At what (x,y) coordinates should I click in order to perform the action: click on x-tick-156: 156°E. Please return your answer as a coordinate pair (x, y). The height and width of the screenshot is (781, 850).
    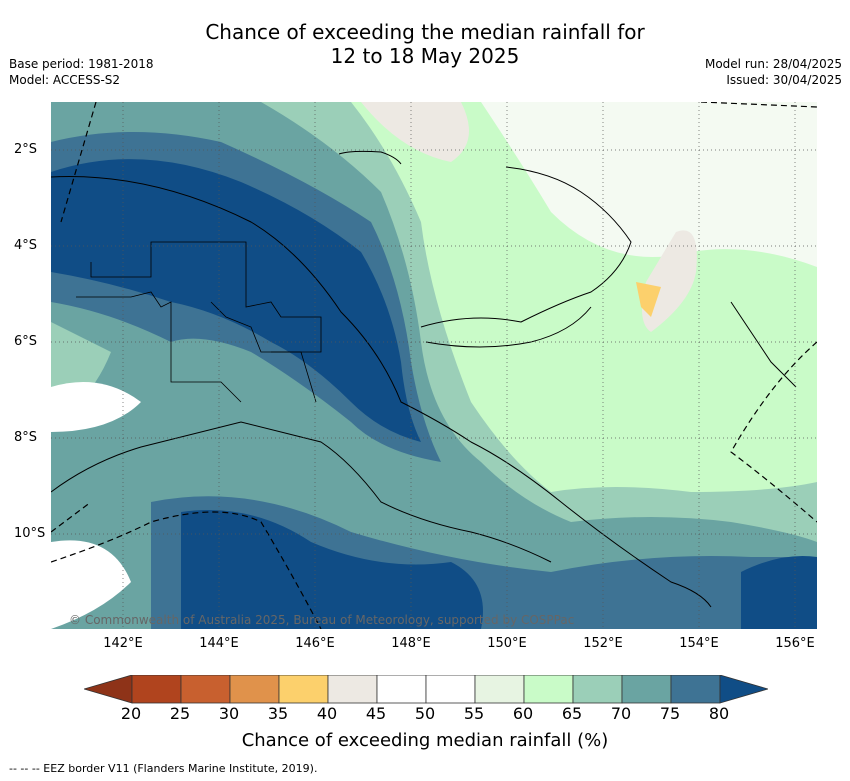
    Looking at the image, I should click on (795, 643).